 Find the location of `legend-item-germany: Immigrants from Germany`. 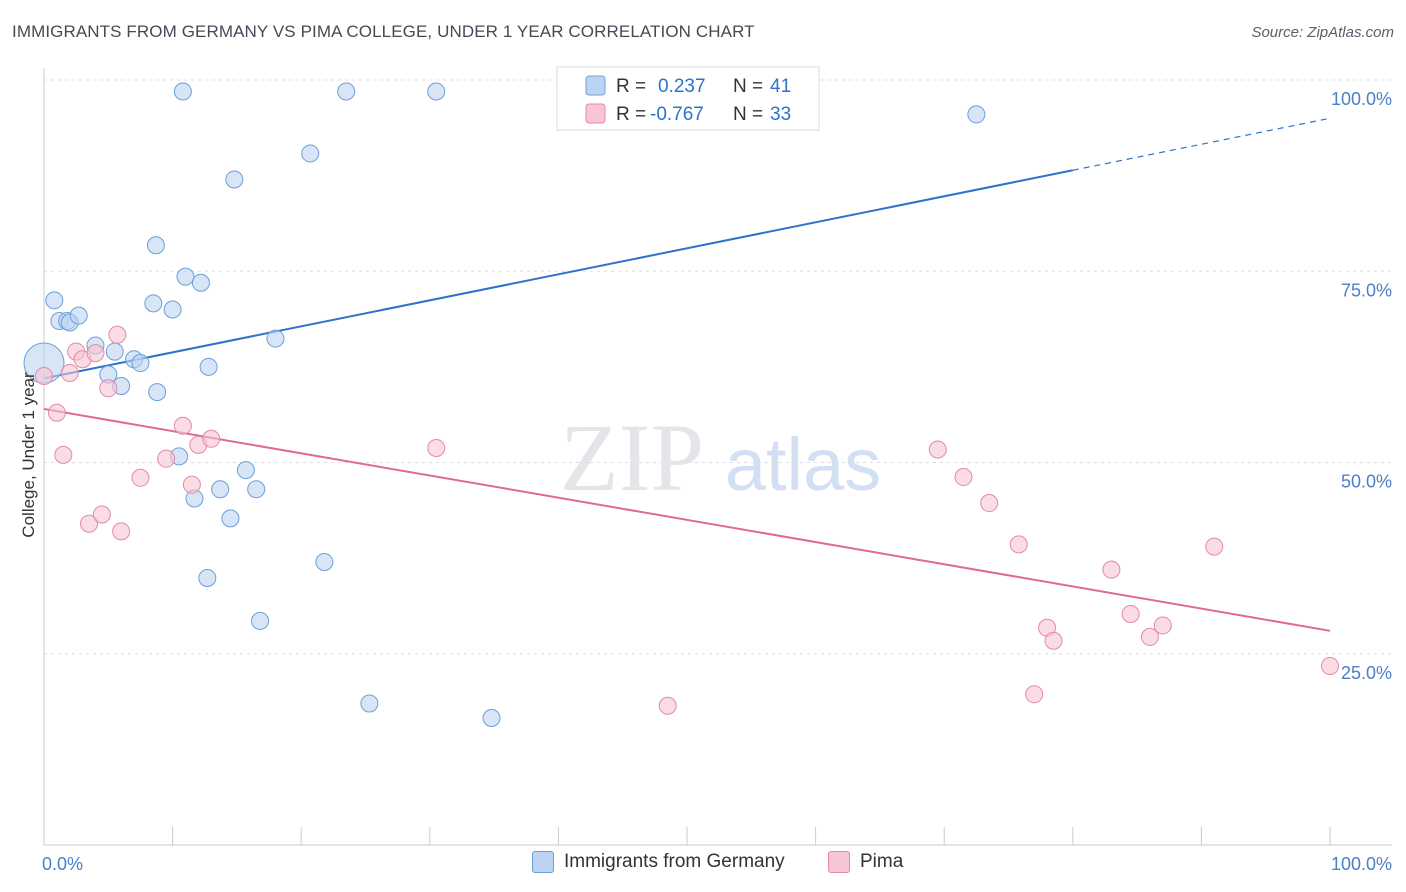

legend-item-germany: Immigrants from Germany is located at coordinates (658, 862).